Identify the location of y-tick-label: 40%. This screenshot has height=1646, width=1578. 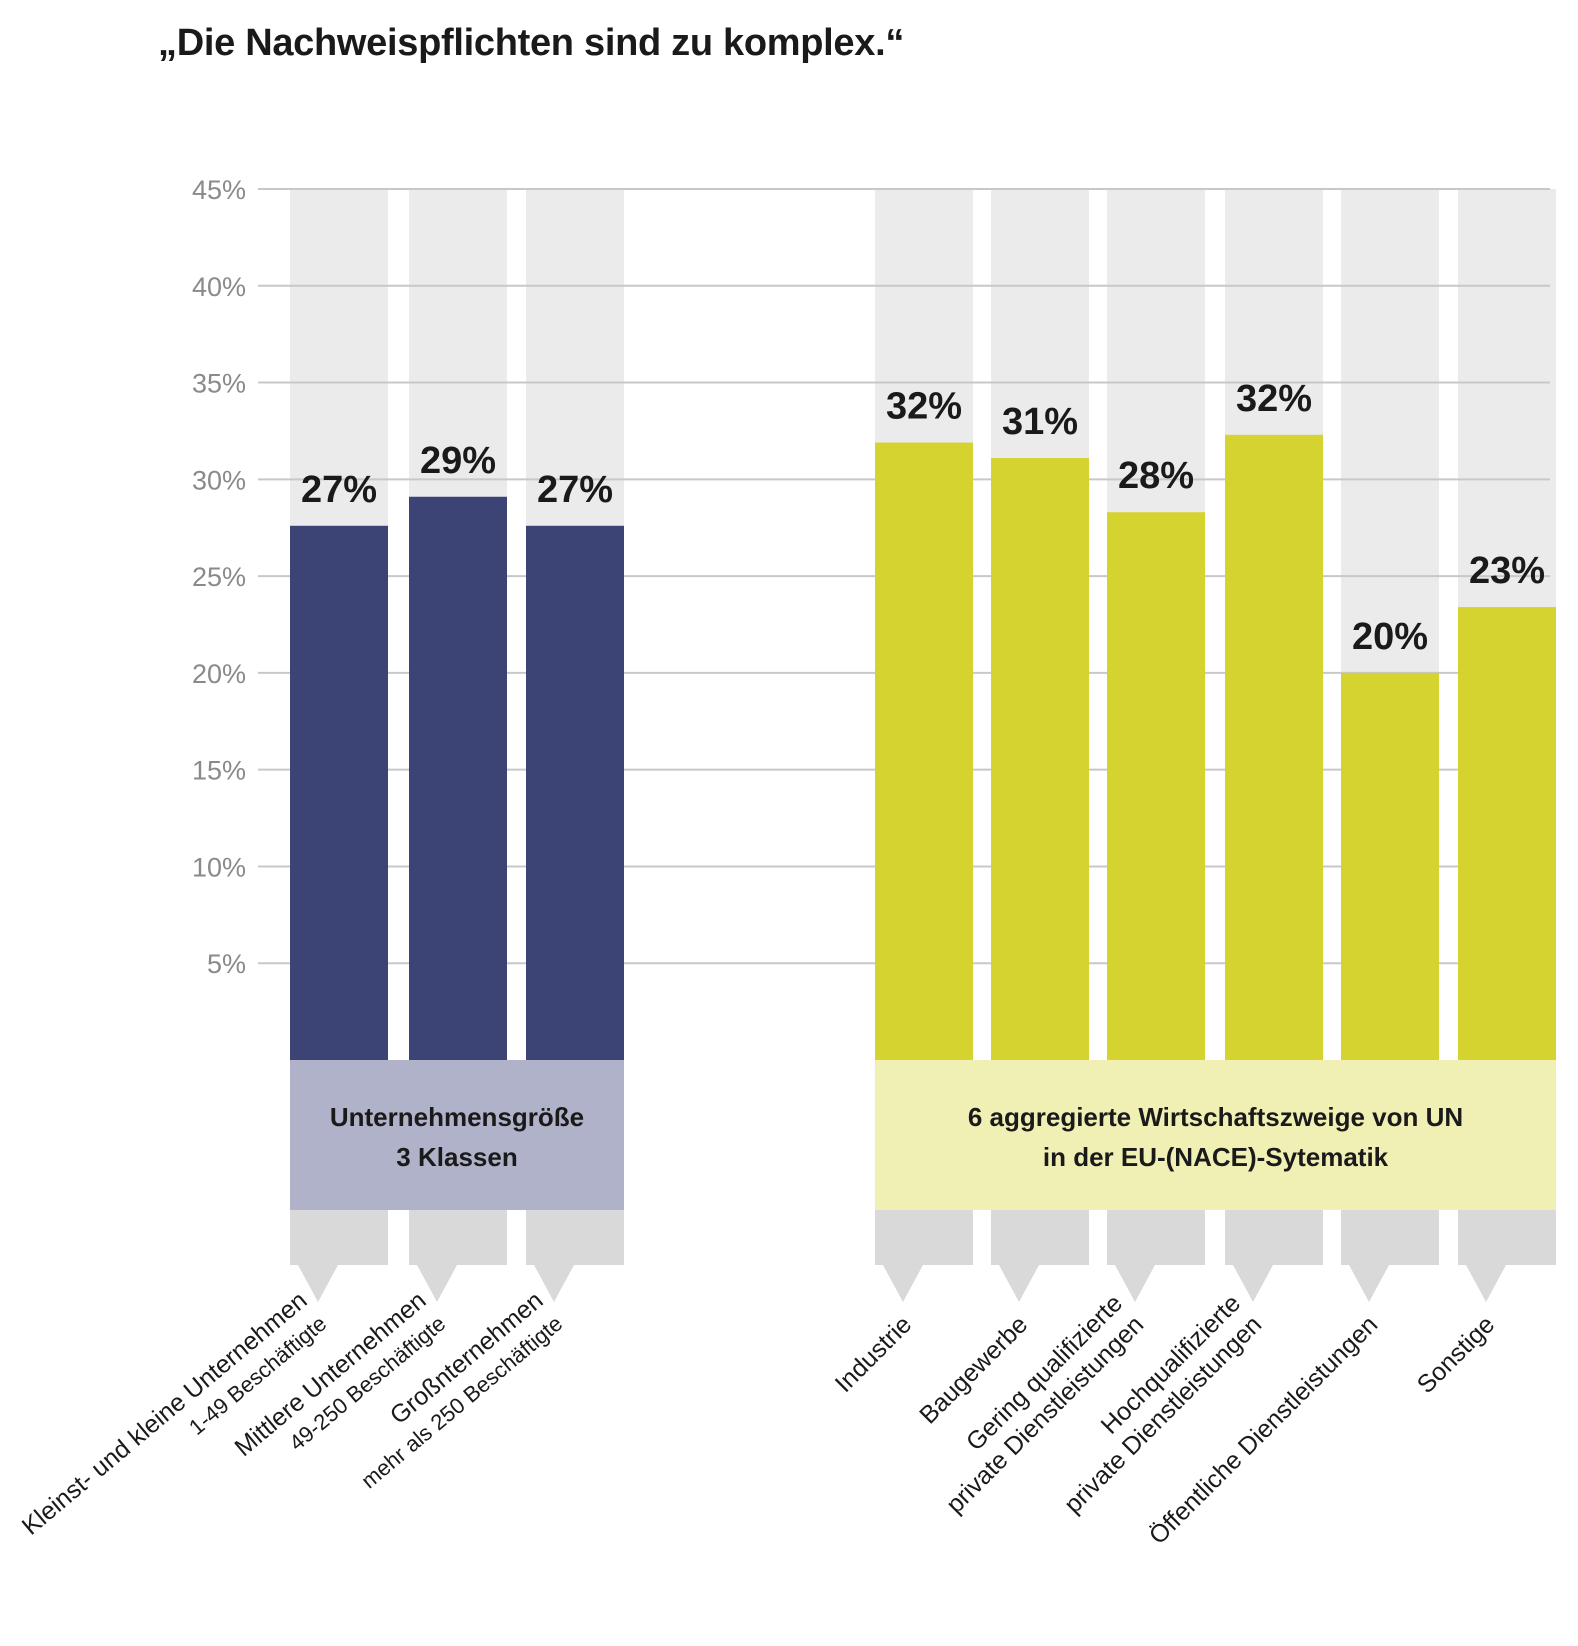
(219, 287).